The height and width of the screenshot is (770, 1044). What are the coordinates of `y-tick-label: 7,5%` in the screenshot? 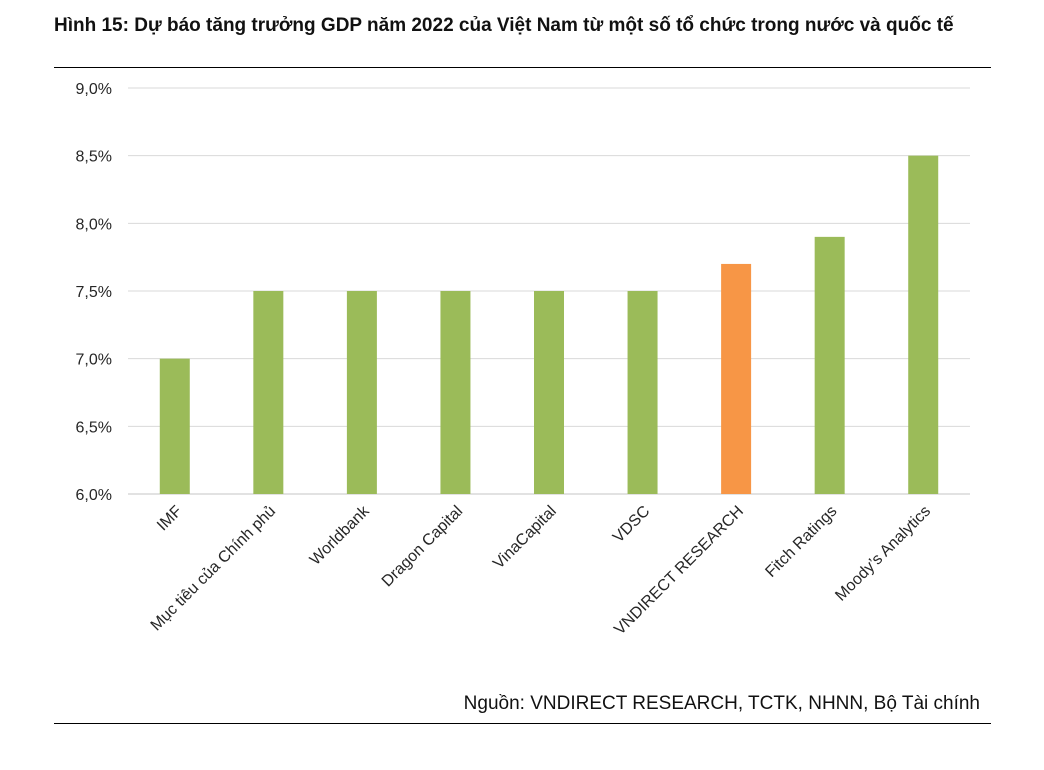 It's located at (94, 292).